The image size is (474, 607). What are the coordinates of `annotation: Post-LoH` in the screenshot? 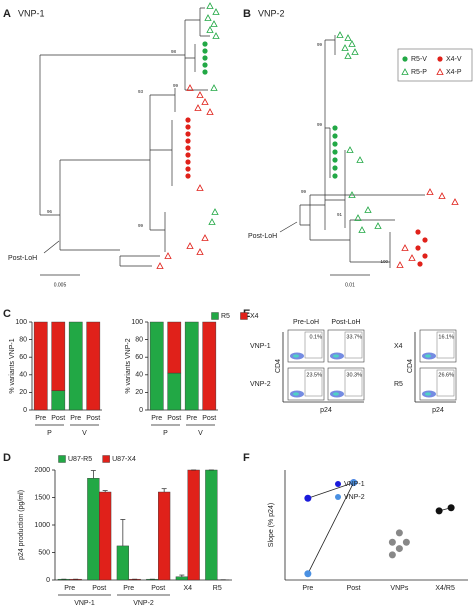 It's located at (22, 258).